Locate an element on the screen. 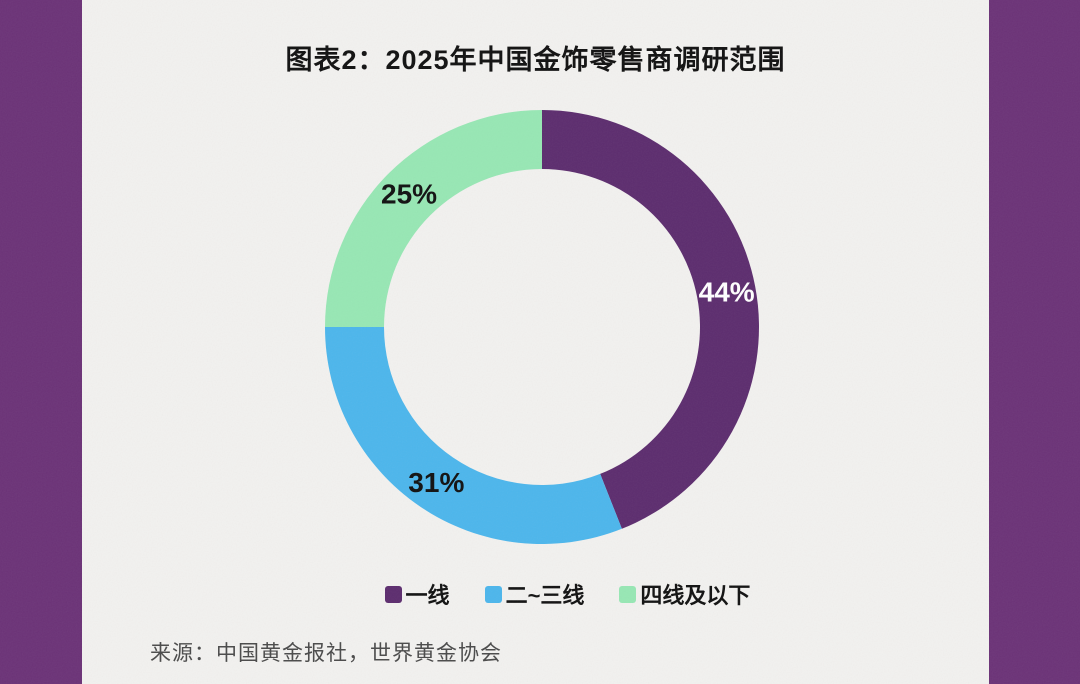  legend-swatch-tier4-below is located at coordinates (628, 594).